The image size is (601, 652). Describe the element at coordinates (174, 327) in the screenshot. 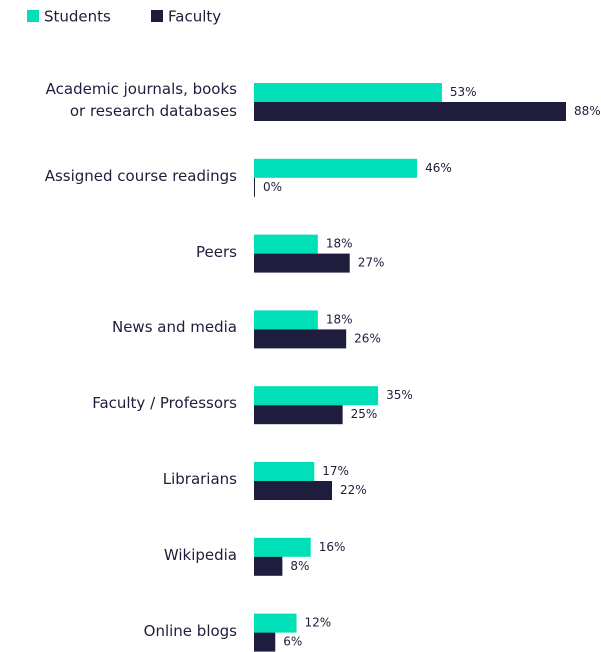

I see `category-label: News and media` at that location.